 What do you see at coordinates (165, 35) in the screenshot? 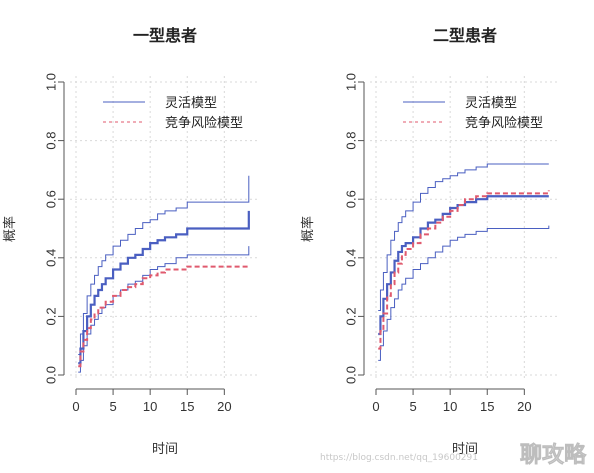
I see `chart-title: 一型患者` at bounding box center [165, 35].